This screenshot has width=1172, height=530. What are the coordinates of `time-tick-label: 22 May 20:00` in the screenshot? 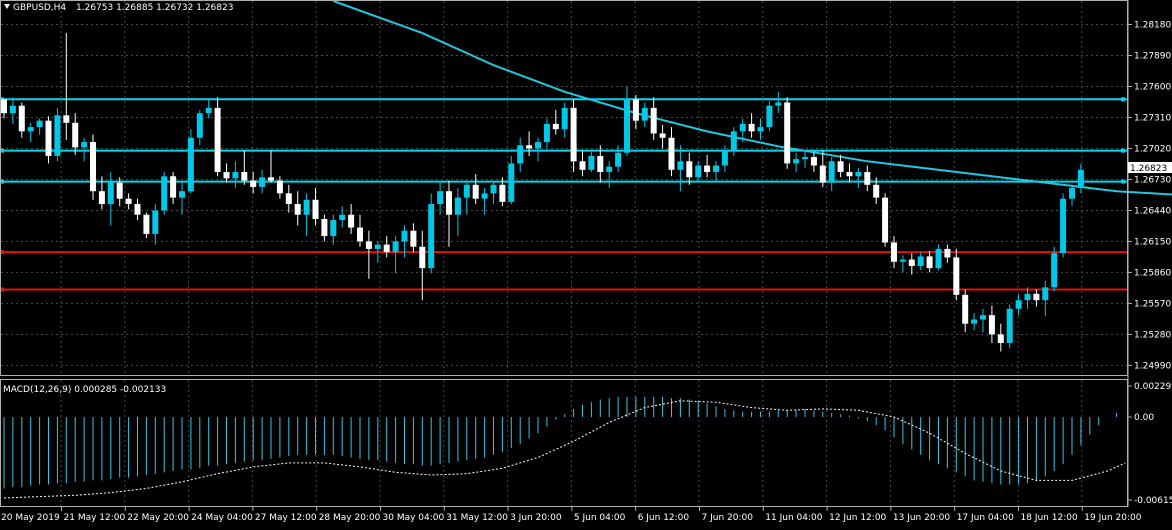 It's located at (158, 518).